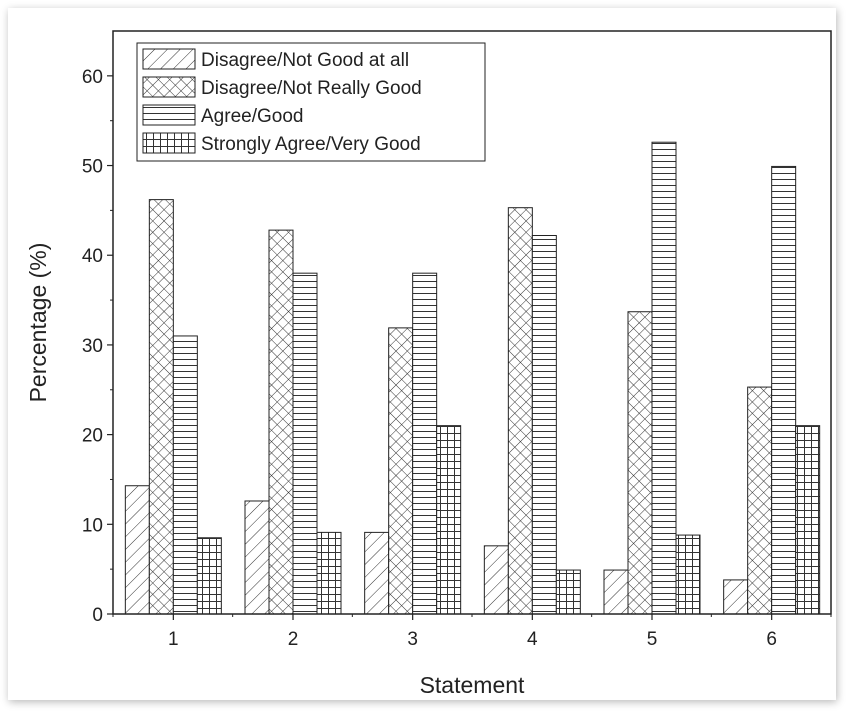 The width and height of the screenshot is (847, 711). Describe the element at coordinates (808, 520) in the screenshot. I see `bar-s4-c6` at that location.